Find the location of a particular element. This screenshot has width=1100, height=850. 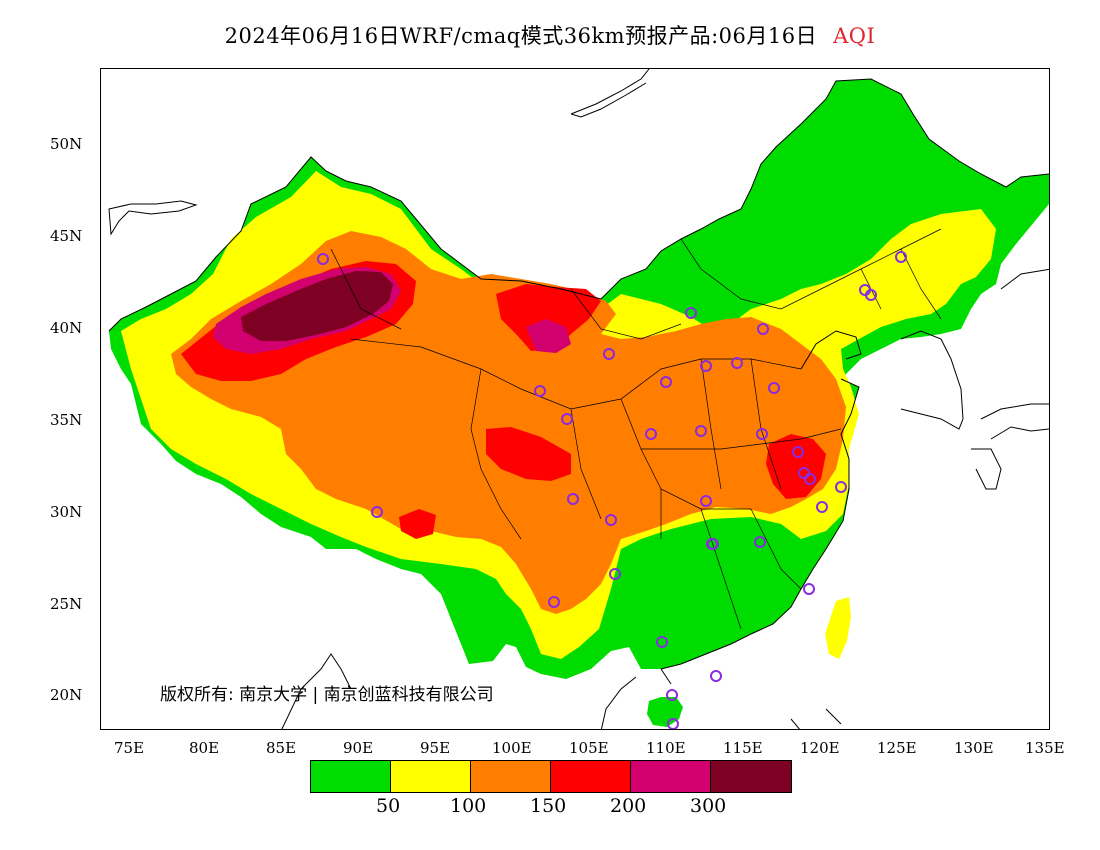

title-main: 2024年06月16日WRF/cmaq模式36km预报产品:06月16日 is located at coordinates (521, 36).